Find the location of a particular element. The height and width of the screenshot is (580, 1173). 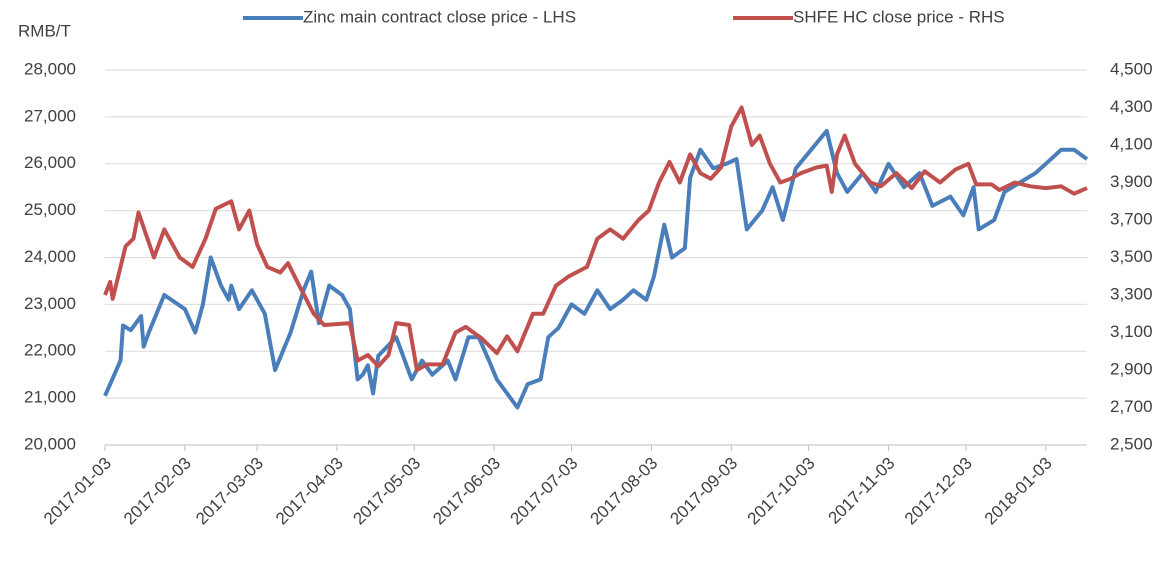

legend-label: Zinc main contract close price - LHS is located at coordinates (439, 16).